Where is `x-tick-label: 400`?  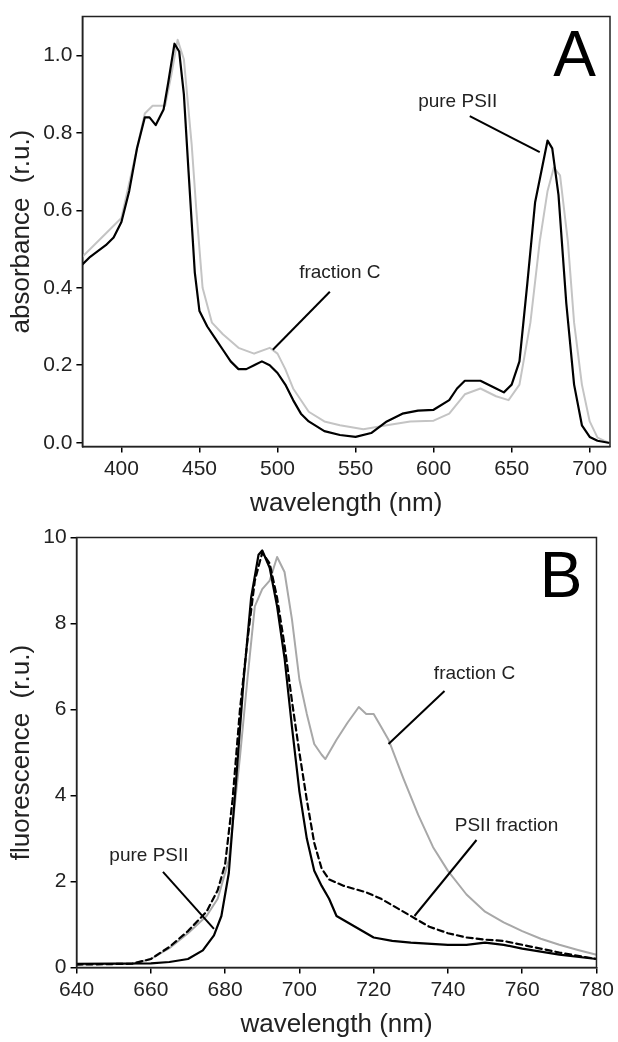
x-tick-label: 400 is located at coordinates (121, 467).